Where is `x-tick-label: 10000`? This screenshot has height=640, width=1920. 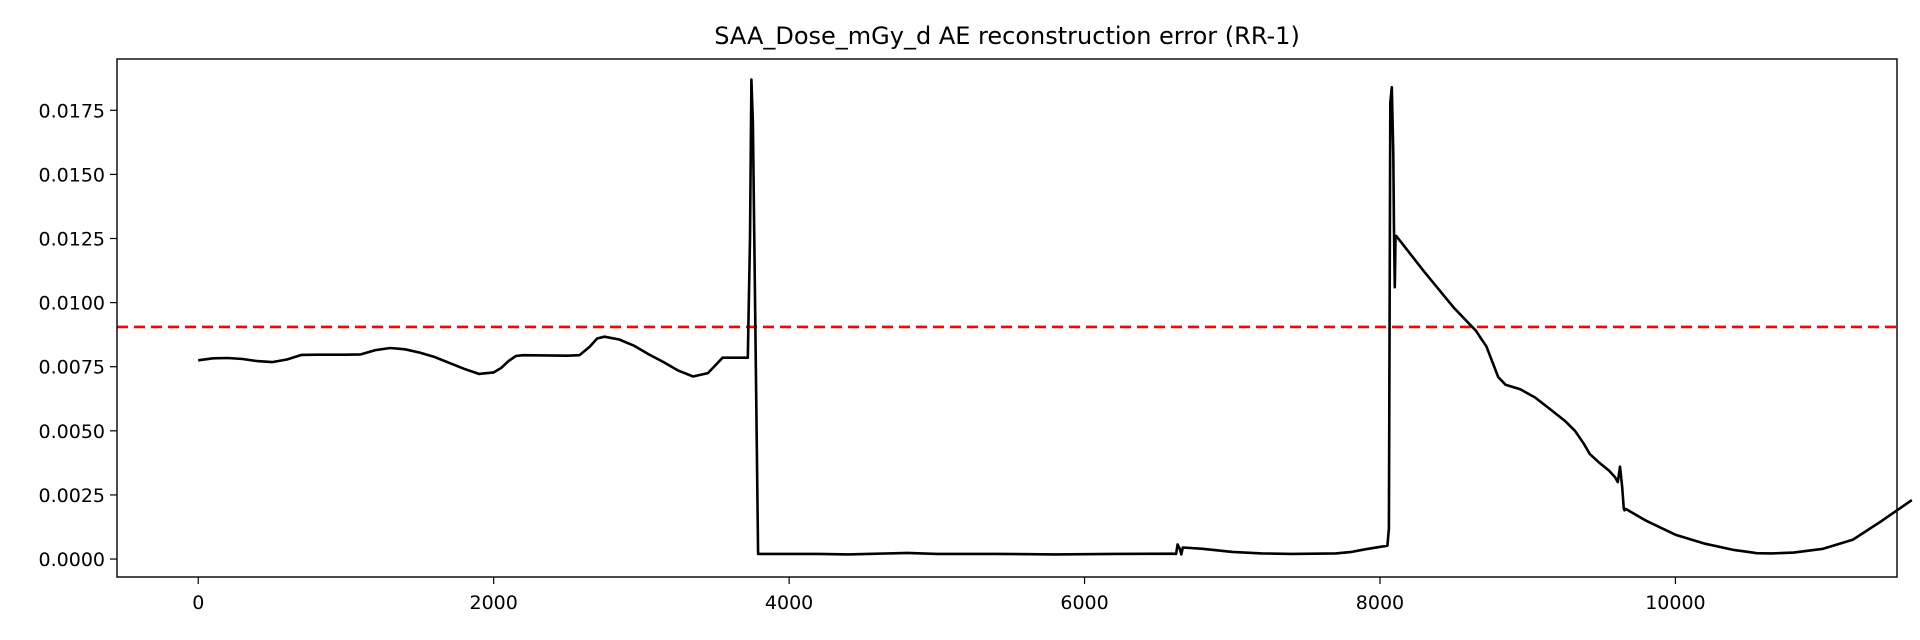
x-tick-label: 10000 is located at coordinates (1675, 603).